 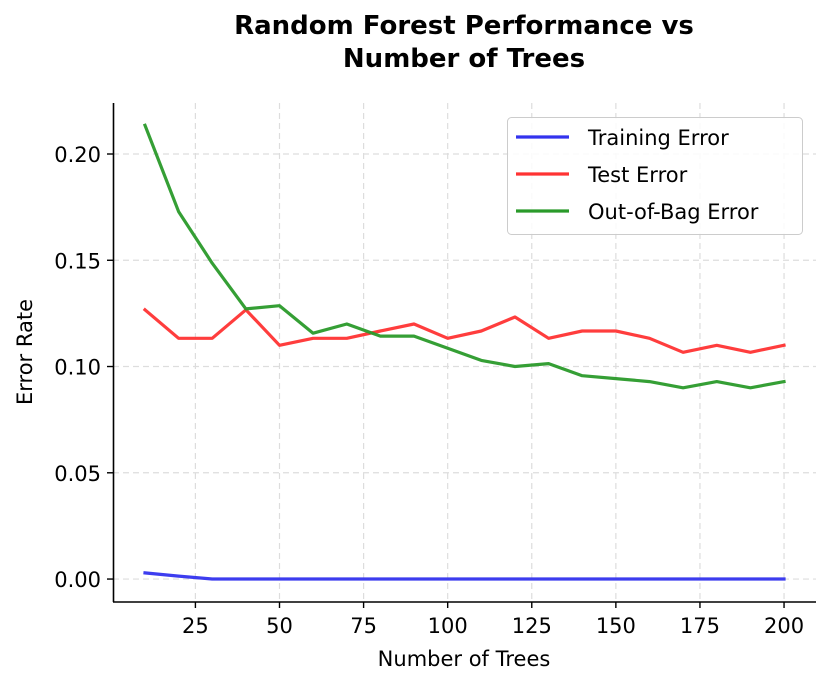 I want to click on x-tick-label: 200, so click(x=784, y=626).